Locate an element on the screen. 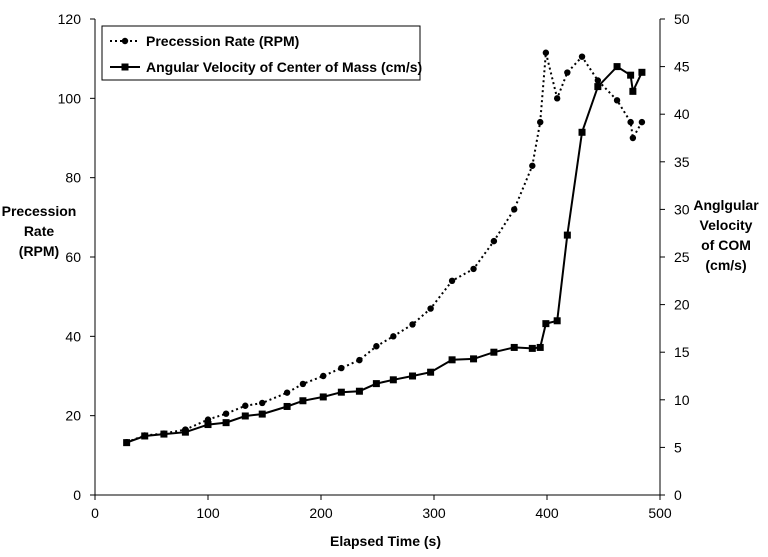  y-left-tick-label: 20 is located at coordinates (73, 416).